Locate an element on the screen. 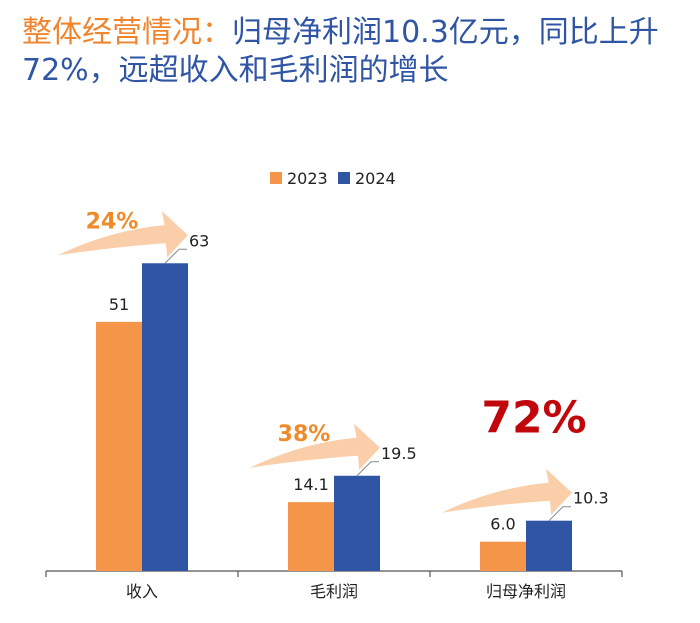 Image resolution: width=700 pixels, height=623 pixels. data-label-2023: 51 is located at coordinates (119, 304).